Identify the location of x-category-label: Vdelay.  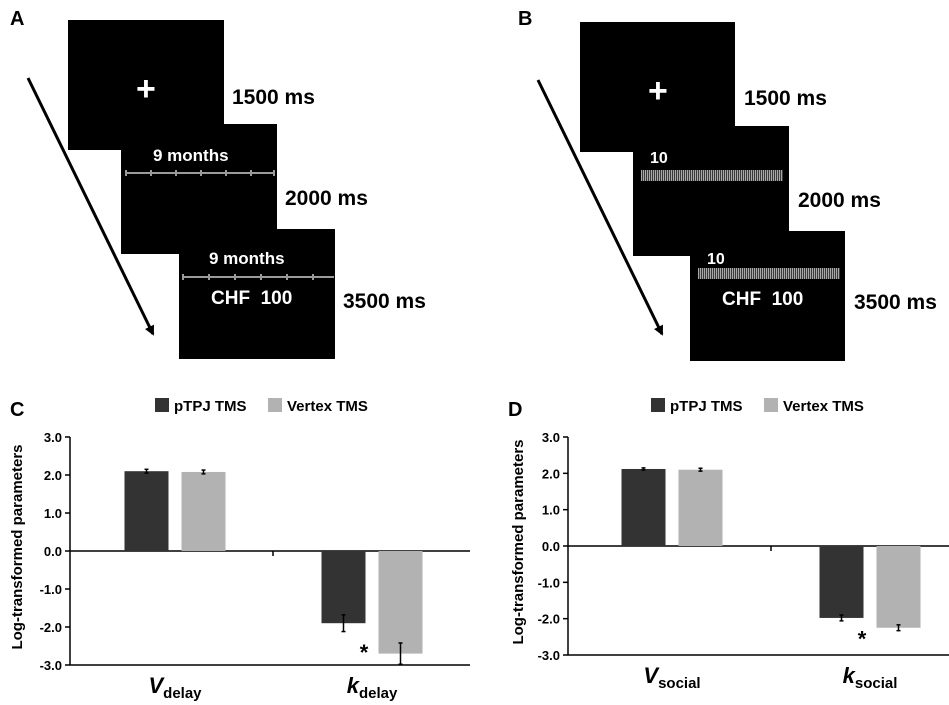
(175, 687).